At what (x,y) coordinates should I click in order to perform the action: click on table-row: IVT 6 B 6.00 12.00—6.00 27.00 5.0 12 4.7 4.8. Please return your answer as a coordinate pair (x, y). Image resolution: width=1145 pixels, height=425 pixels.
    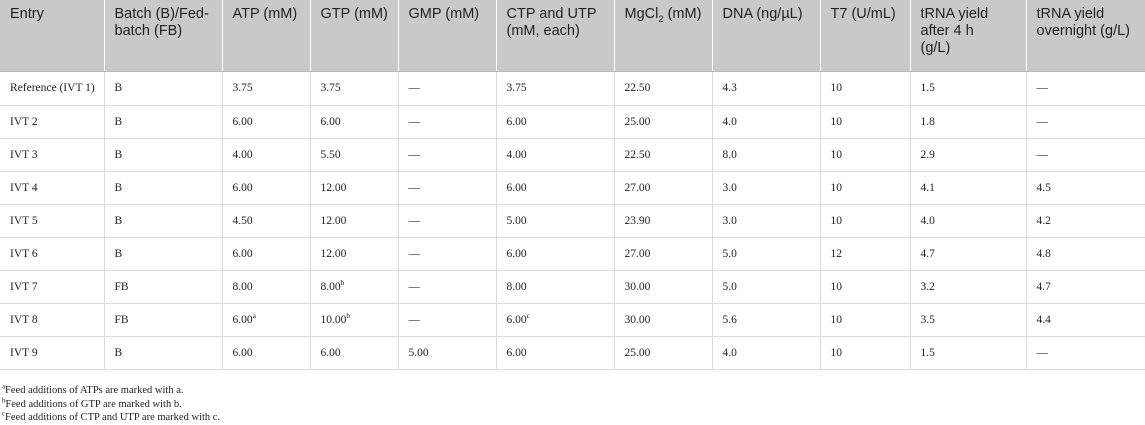
    Looking at the image, I should click on (572, 254).